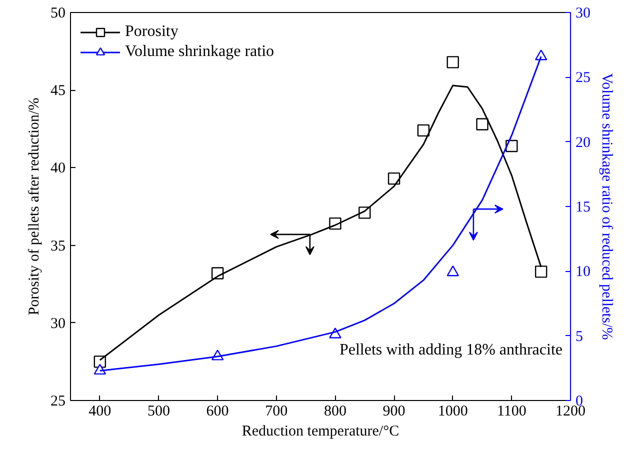 This screenshot has height=450, width=640. I want to click on annotation: Pellets with adding 18% anthracite, so click(451, 350).